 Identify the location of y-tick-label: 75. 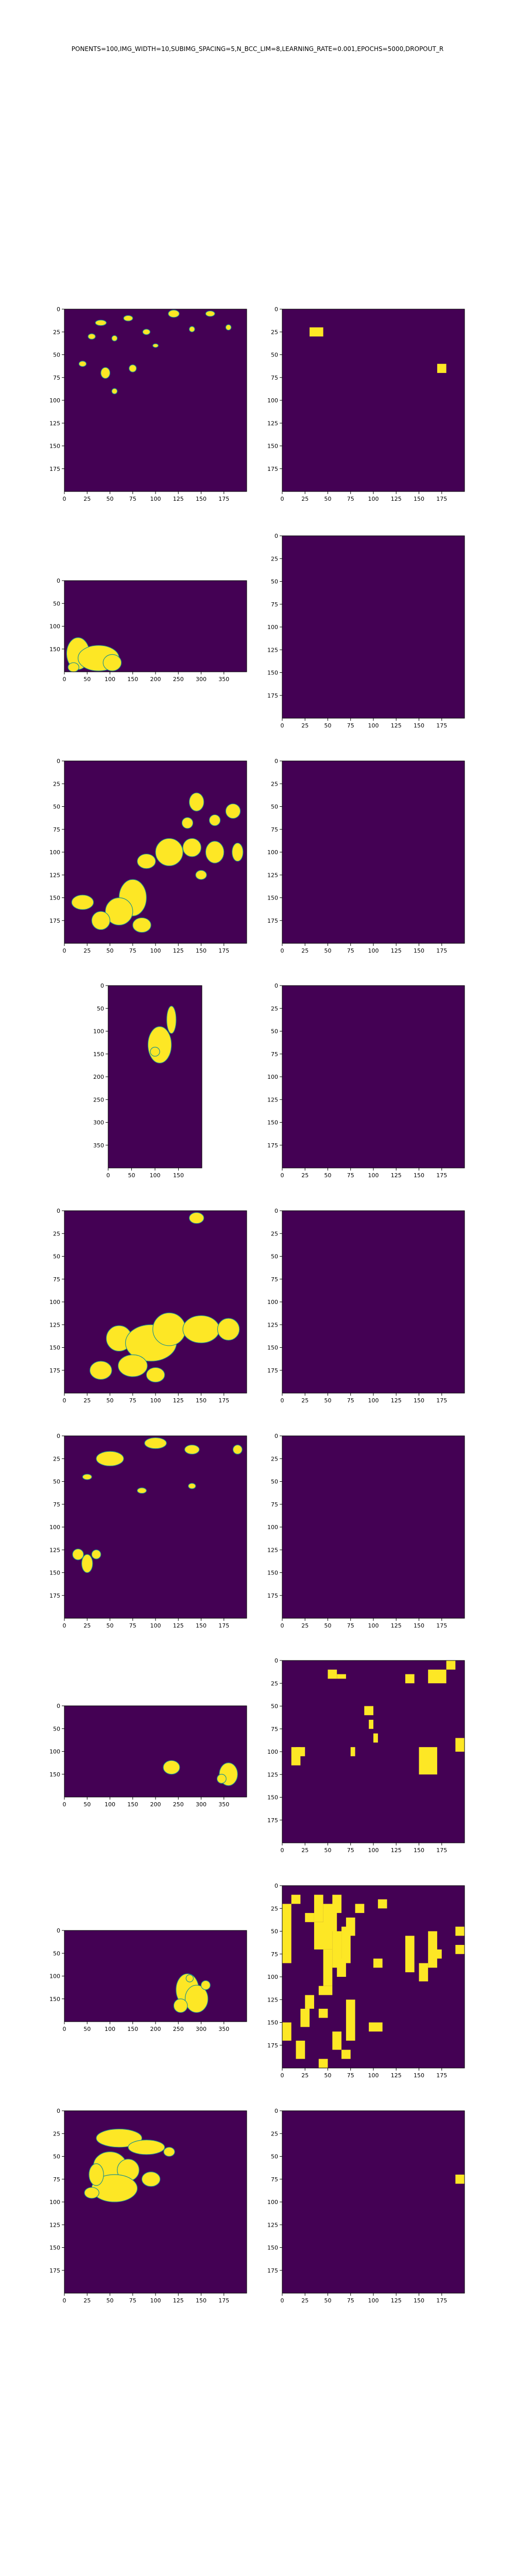
(57, 1280).